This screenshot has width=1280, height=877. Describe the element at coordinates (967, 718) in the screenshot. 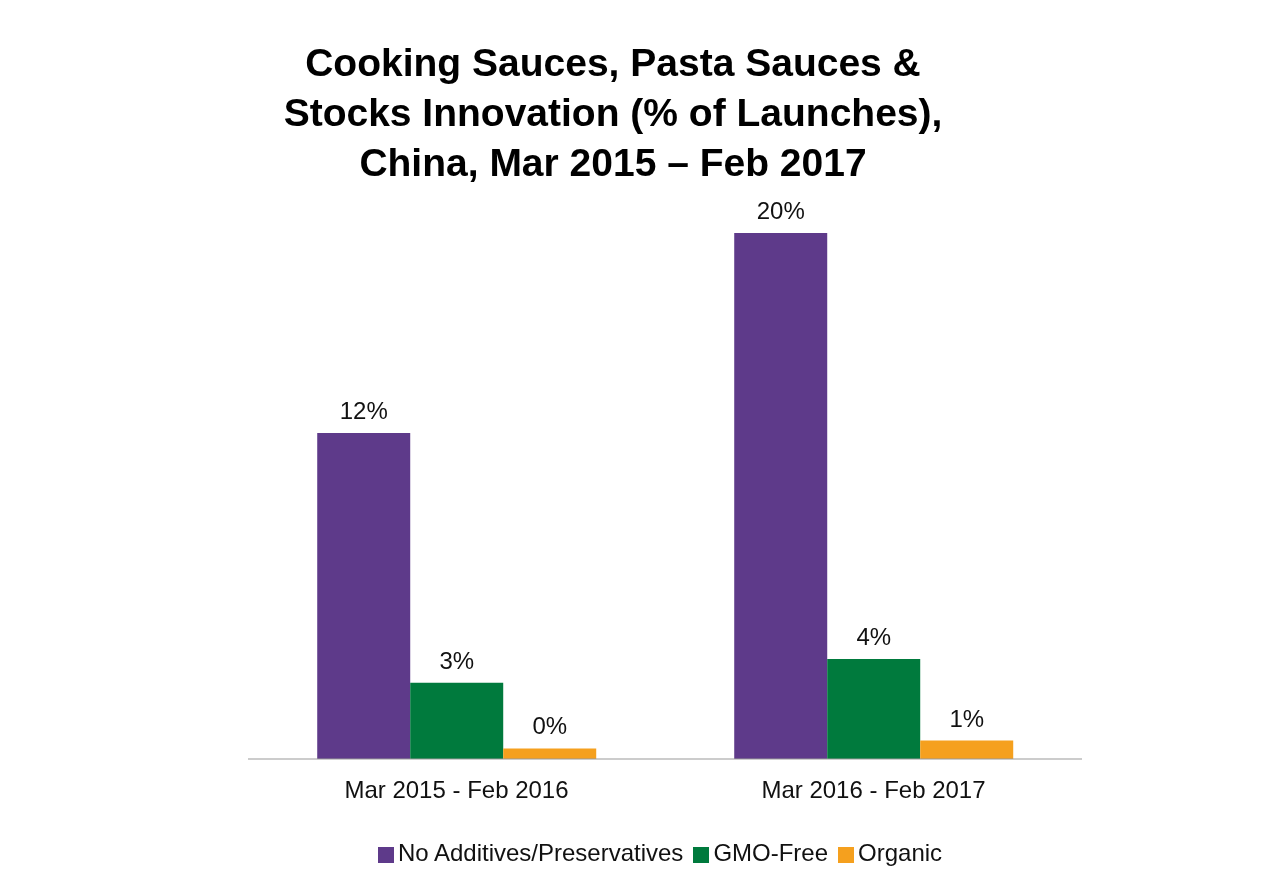

I see `data-label: 1%` at that location.